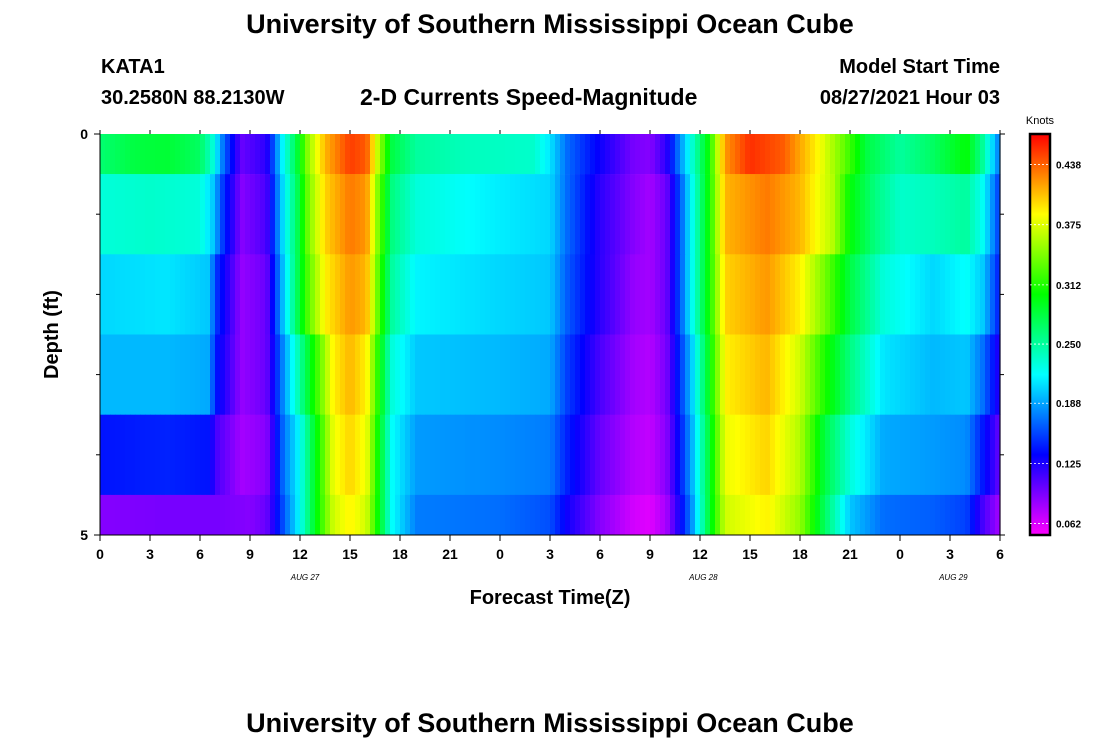  What do you see at coordinates (193, 98) in the screenshot?
I see `station-coordinates: 30.2580N 88.2130W` at bounding box center [193, 98].